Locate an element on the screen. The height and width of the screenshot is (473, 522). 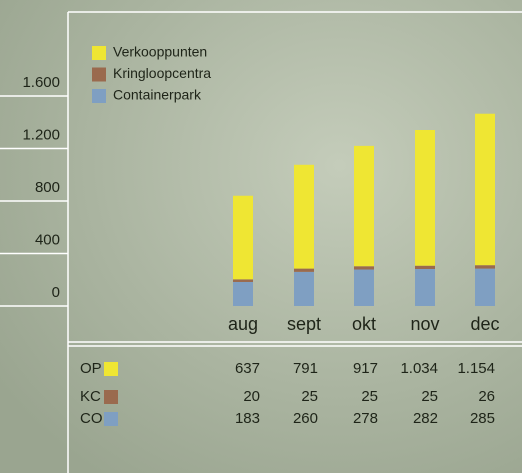
legend-label: Containerpark is located at coordinates (157, 95).